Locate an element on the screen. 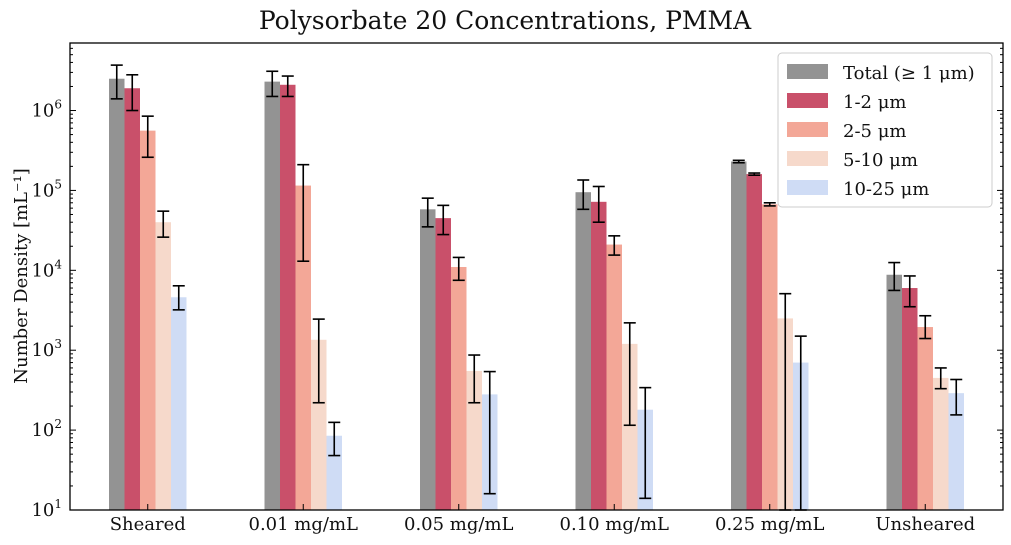 Image resolution: width=1011 pixels, height=545 pixels. x-tick-label: 0.05 mg/mL is located at coordinates (459, 524).